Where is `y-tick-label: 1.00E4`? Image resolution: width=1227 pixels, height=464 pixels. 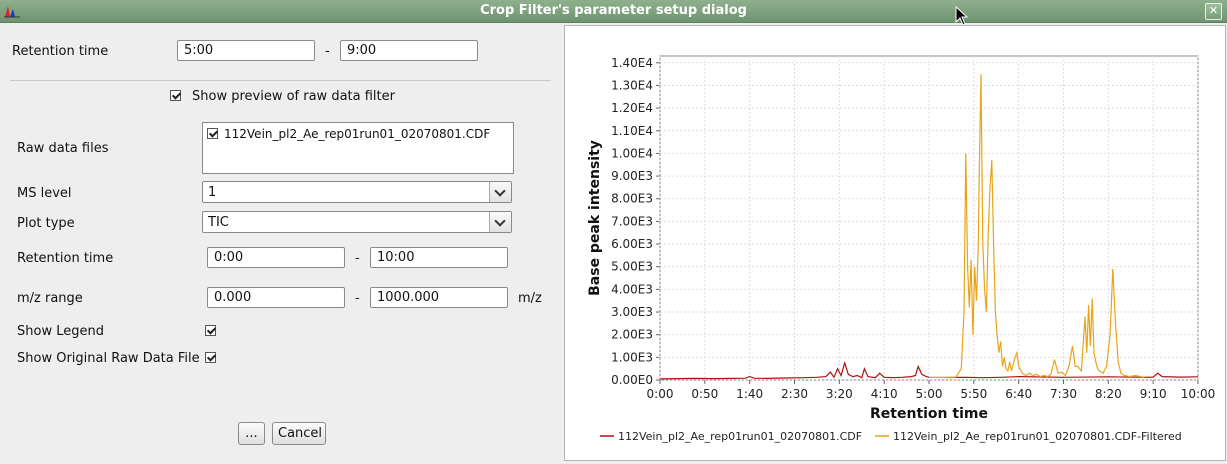 y-tick-label: 1.00E4 is located at coordinates (632, 153).